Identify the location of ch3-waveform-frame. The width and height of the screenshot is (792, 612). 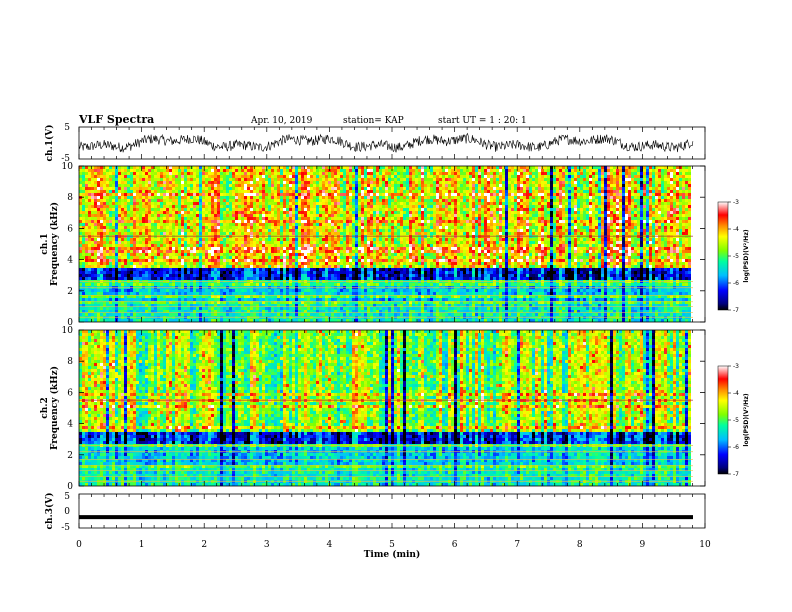
(392, 511).